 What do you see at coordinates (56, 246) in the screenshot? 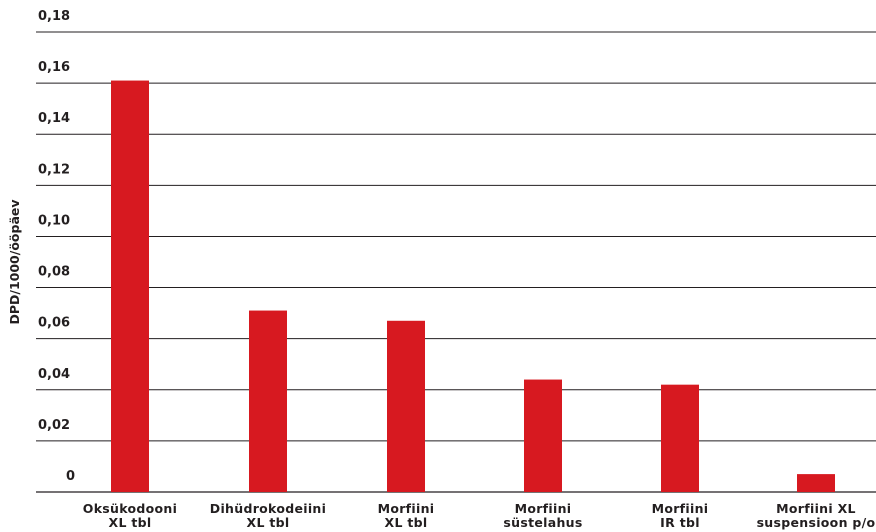
I see `y-axis-ticks: 0 0,02 0,04 0,06 0,08 0,10 0,12 0,14 0,16 0,18` at bounding box center [56, 246].